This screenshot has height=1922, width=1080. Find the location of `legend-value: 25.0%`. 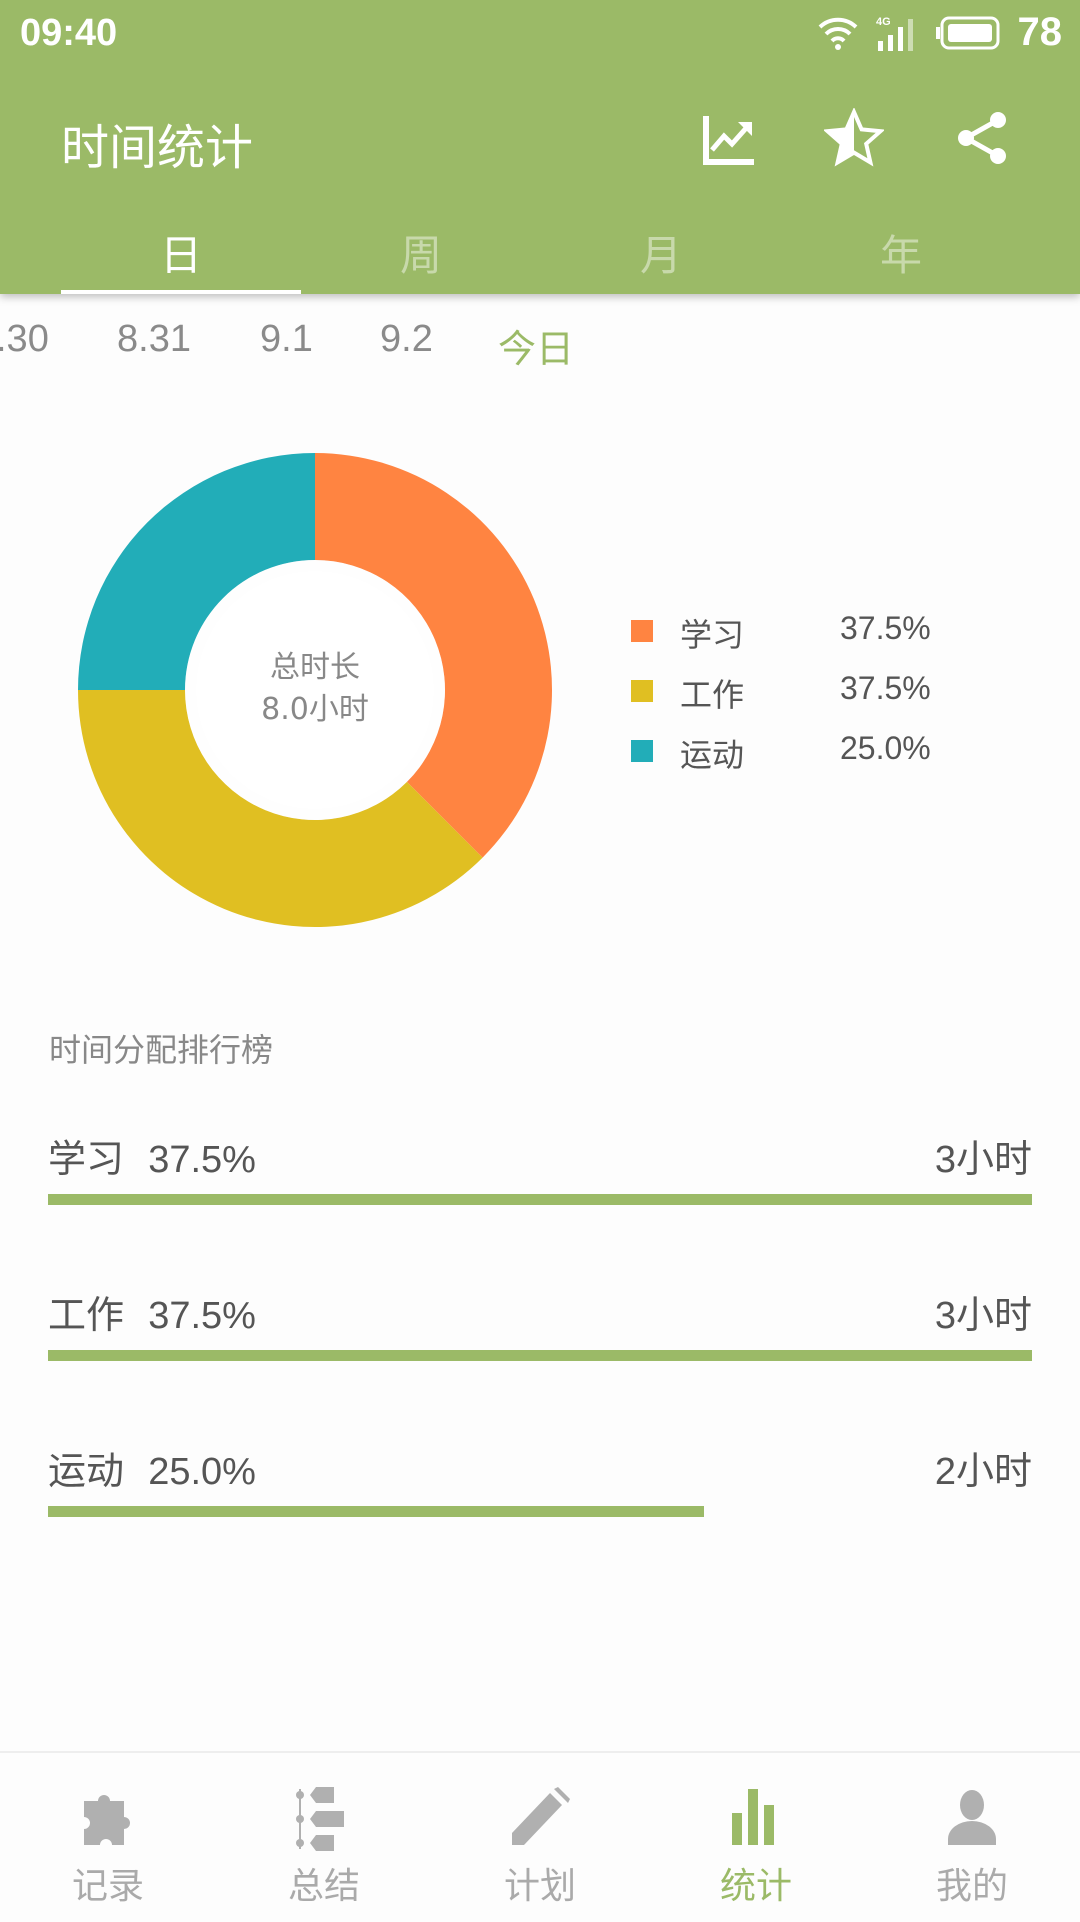

legend-value: 25.0% is located at coordinates (885, 748).